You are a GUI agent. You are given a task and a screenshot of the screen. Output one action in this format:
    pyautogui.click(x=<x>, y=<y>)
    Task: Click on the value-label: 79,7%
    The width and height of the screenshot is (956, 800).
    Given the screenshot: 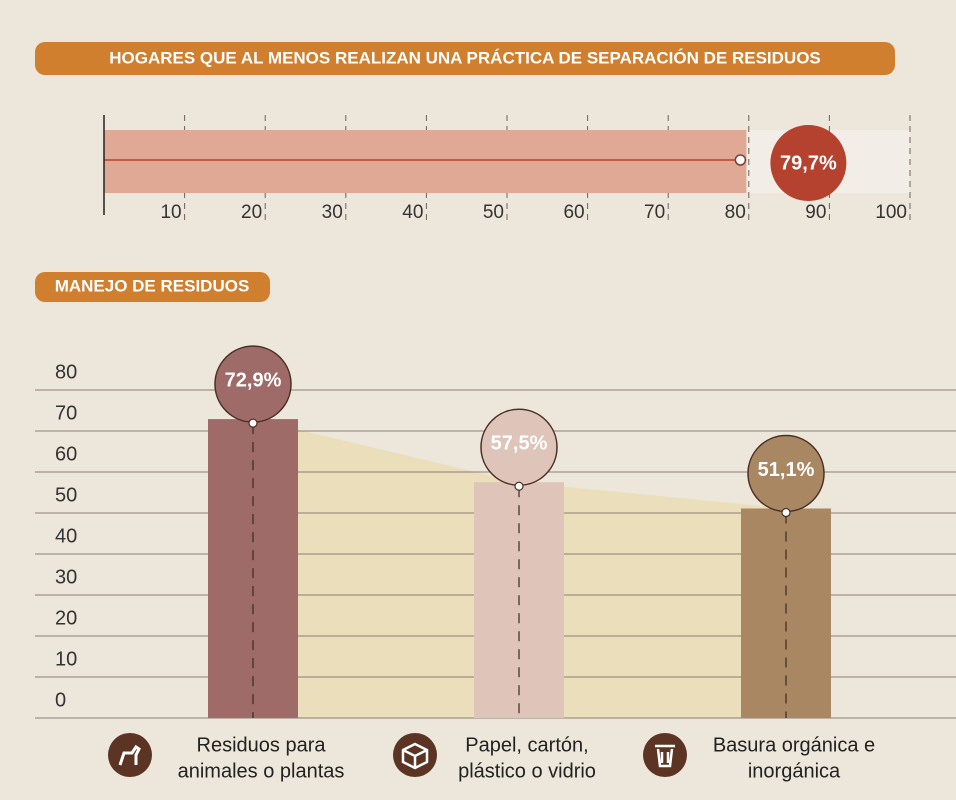 What is the action you would take?
    pyautogui.click(x=808, y=163)
    